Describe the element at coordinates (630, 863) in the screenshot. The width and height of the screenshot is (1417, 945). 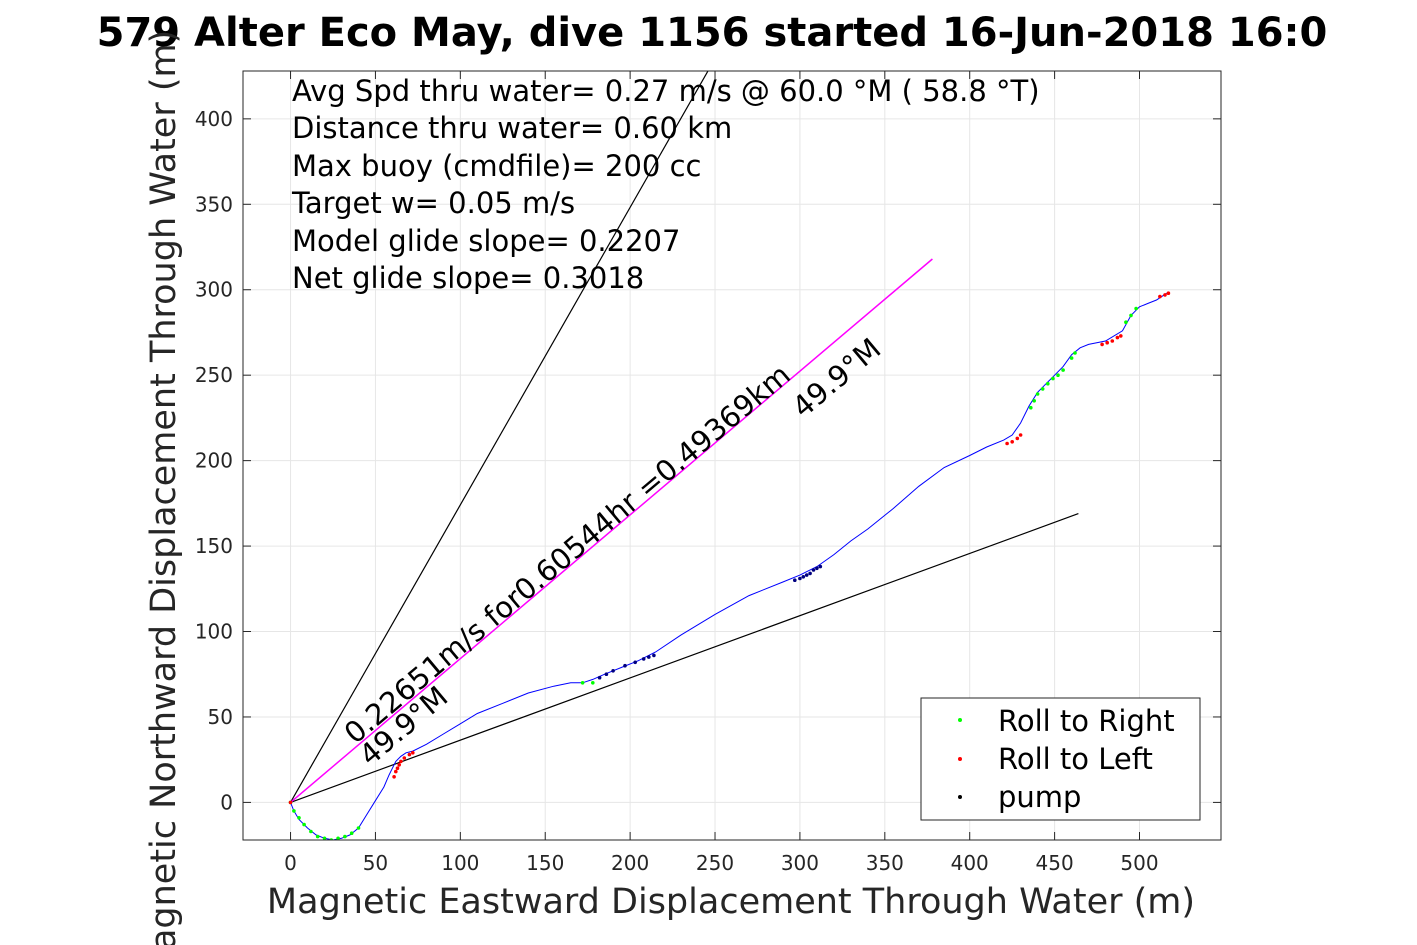
I see `x-tick-label: 200` at that location.